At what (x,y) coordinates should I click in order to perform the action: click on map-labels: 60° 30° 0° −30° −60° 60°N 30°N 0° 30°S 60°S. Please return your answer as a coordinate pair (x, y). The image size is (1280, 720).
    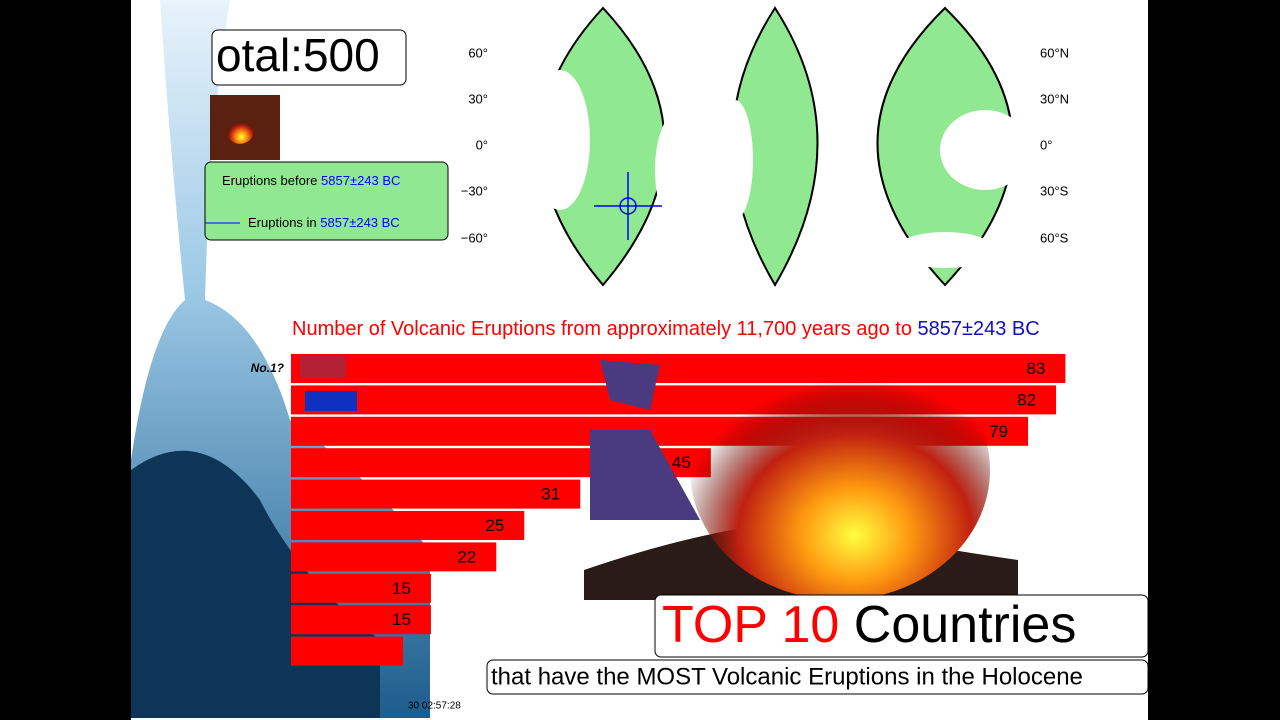
    Looking at the image, I should click on (765, 145).